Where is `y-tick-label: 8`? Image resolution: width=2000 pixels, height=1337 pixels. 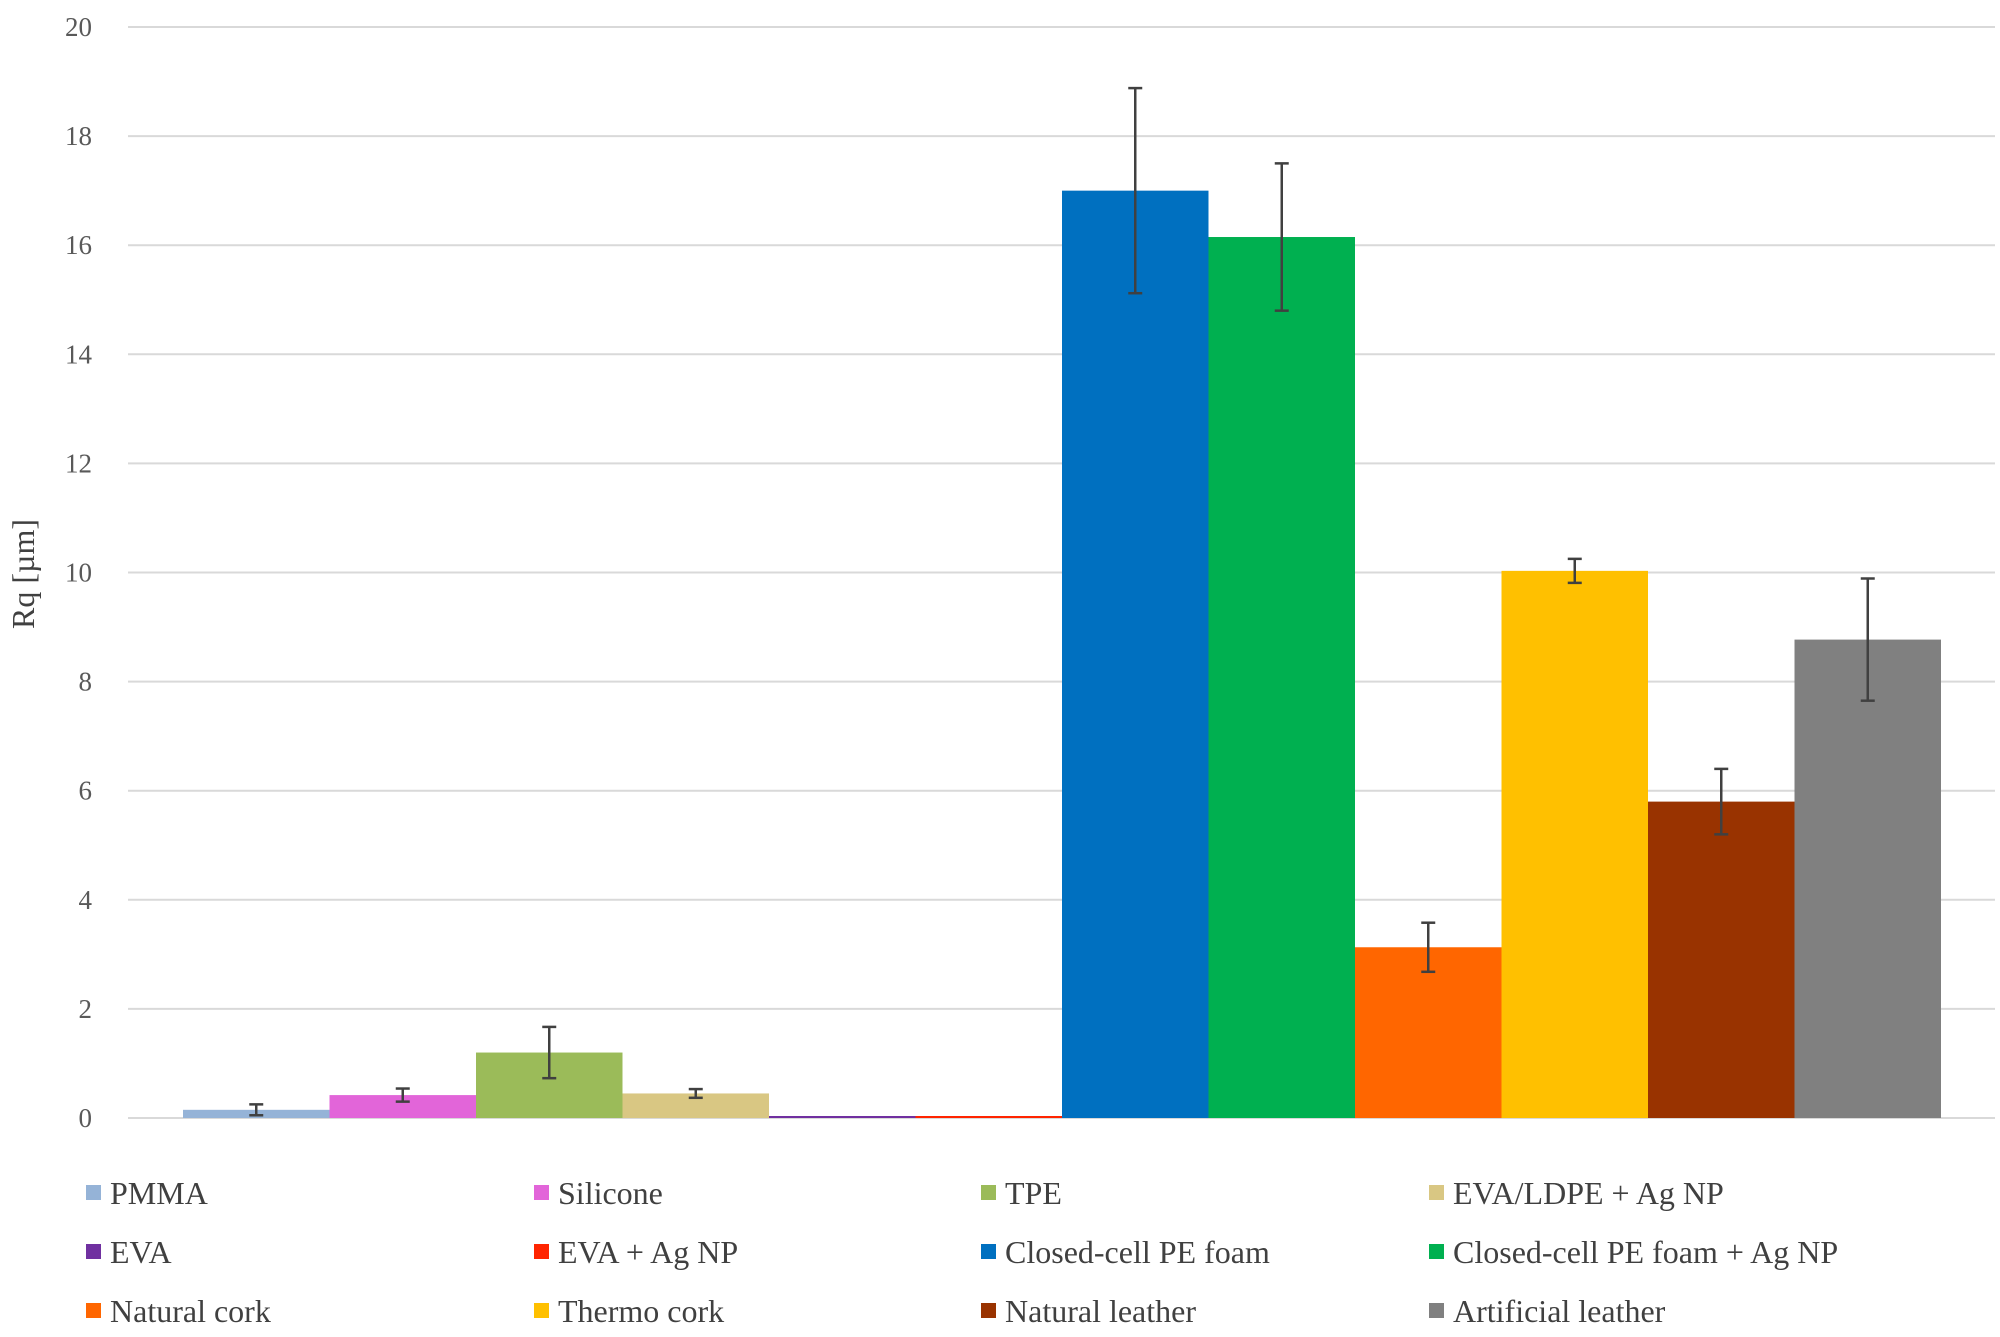
y-tick-label: 8 is located at coordinates (86, 682).